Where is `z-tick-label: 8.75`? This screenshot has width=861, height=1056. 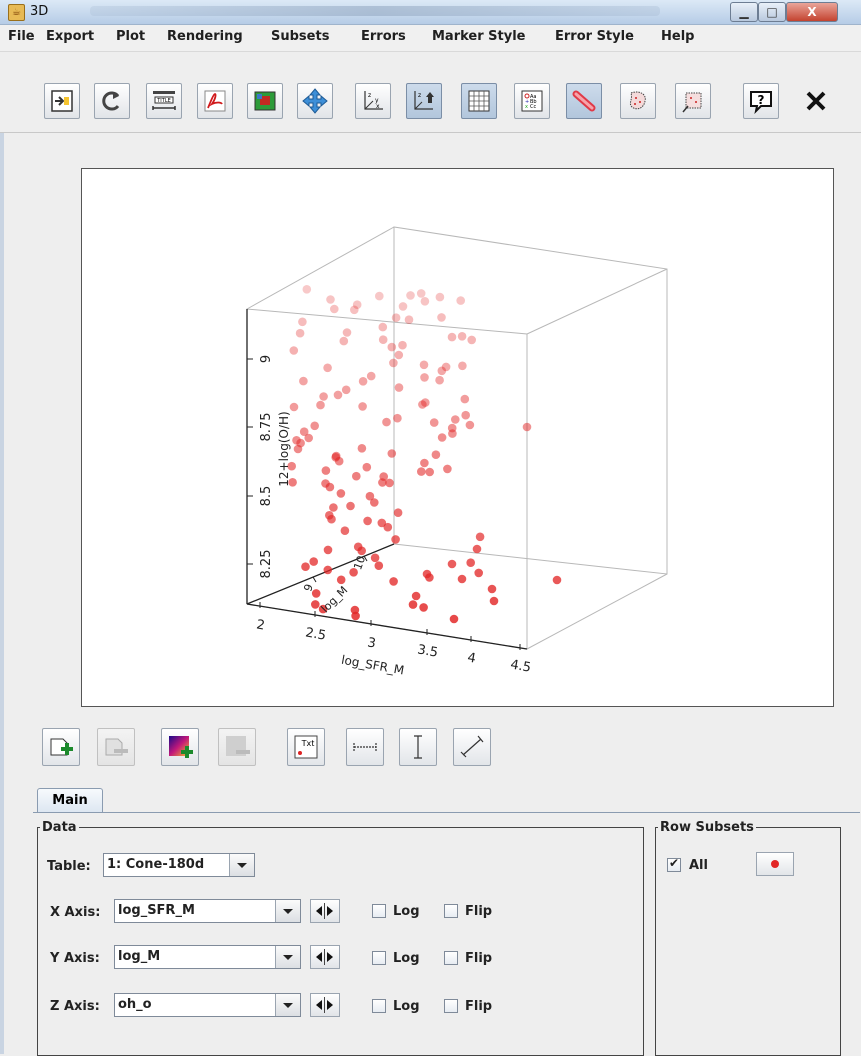
z-tick-label: 8.75 is located at coordinates (266, 427).